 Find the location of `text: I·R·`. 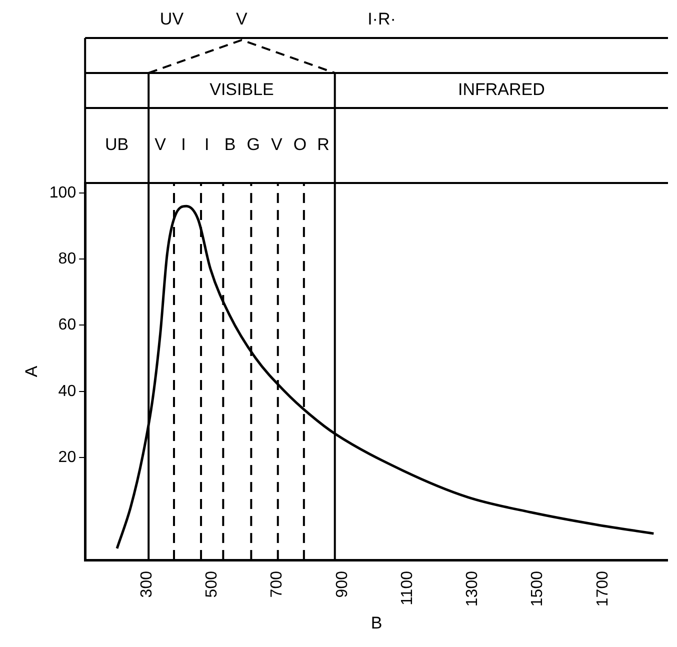

text: I·R· is located at coordinates (382, 19).